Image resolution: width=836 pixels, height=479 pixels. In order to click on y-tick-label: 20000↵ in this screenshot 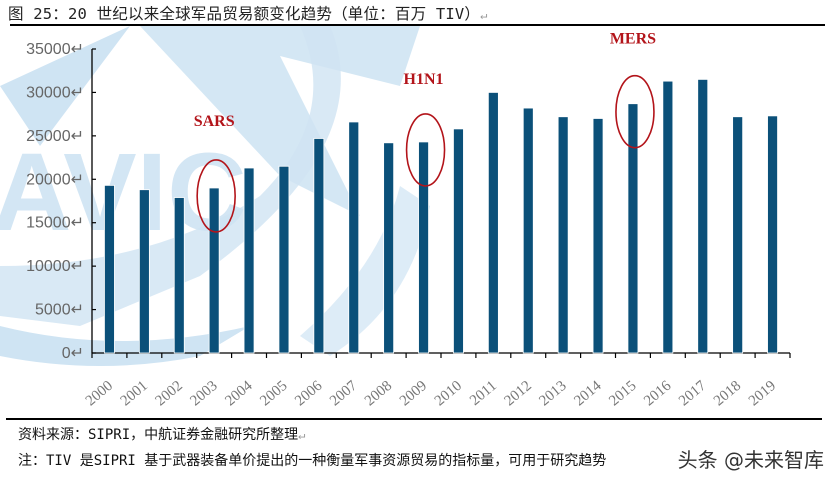, I will do `click(55, 179)`.